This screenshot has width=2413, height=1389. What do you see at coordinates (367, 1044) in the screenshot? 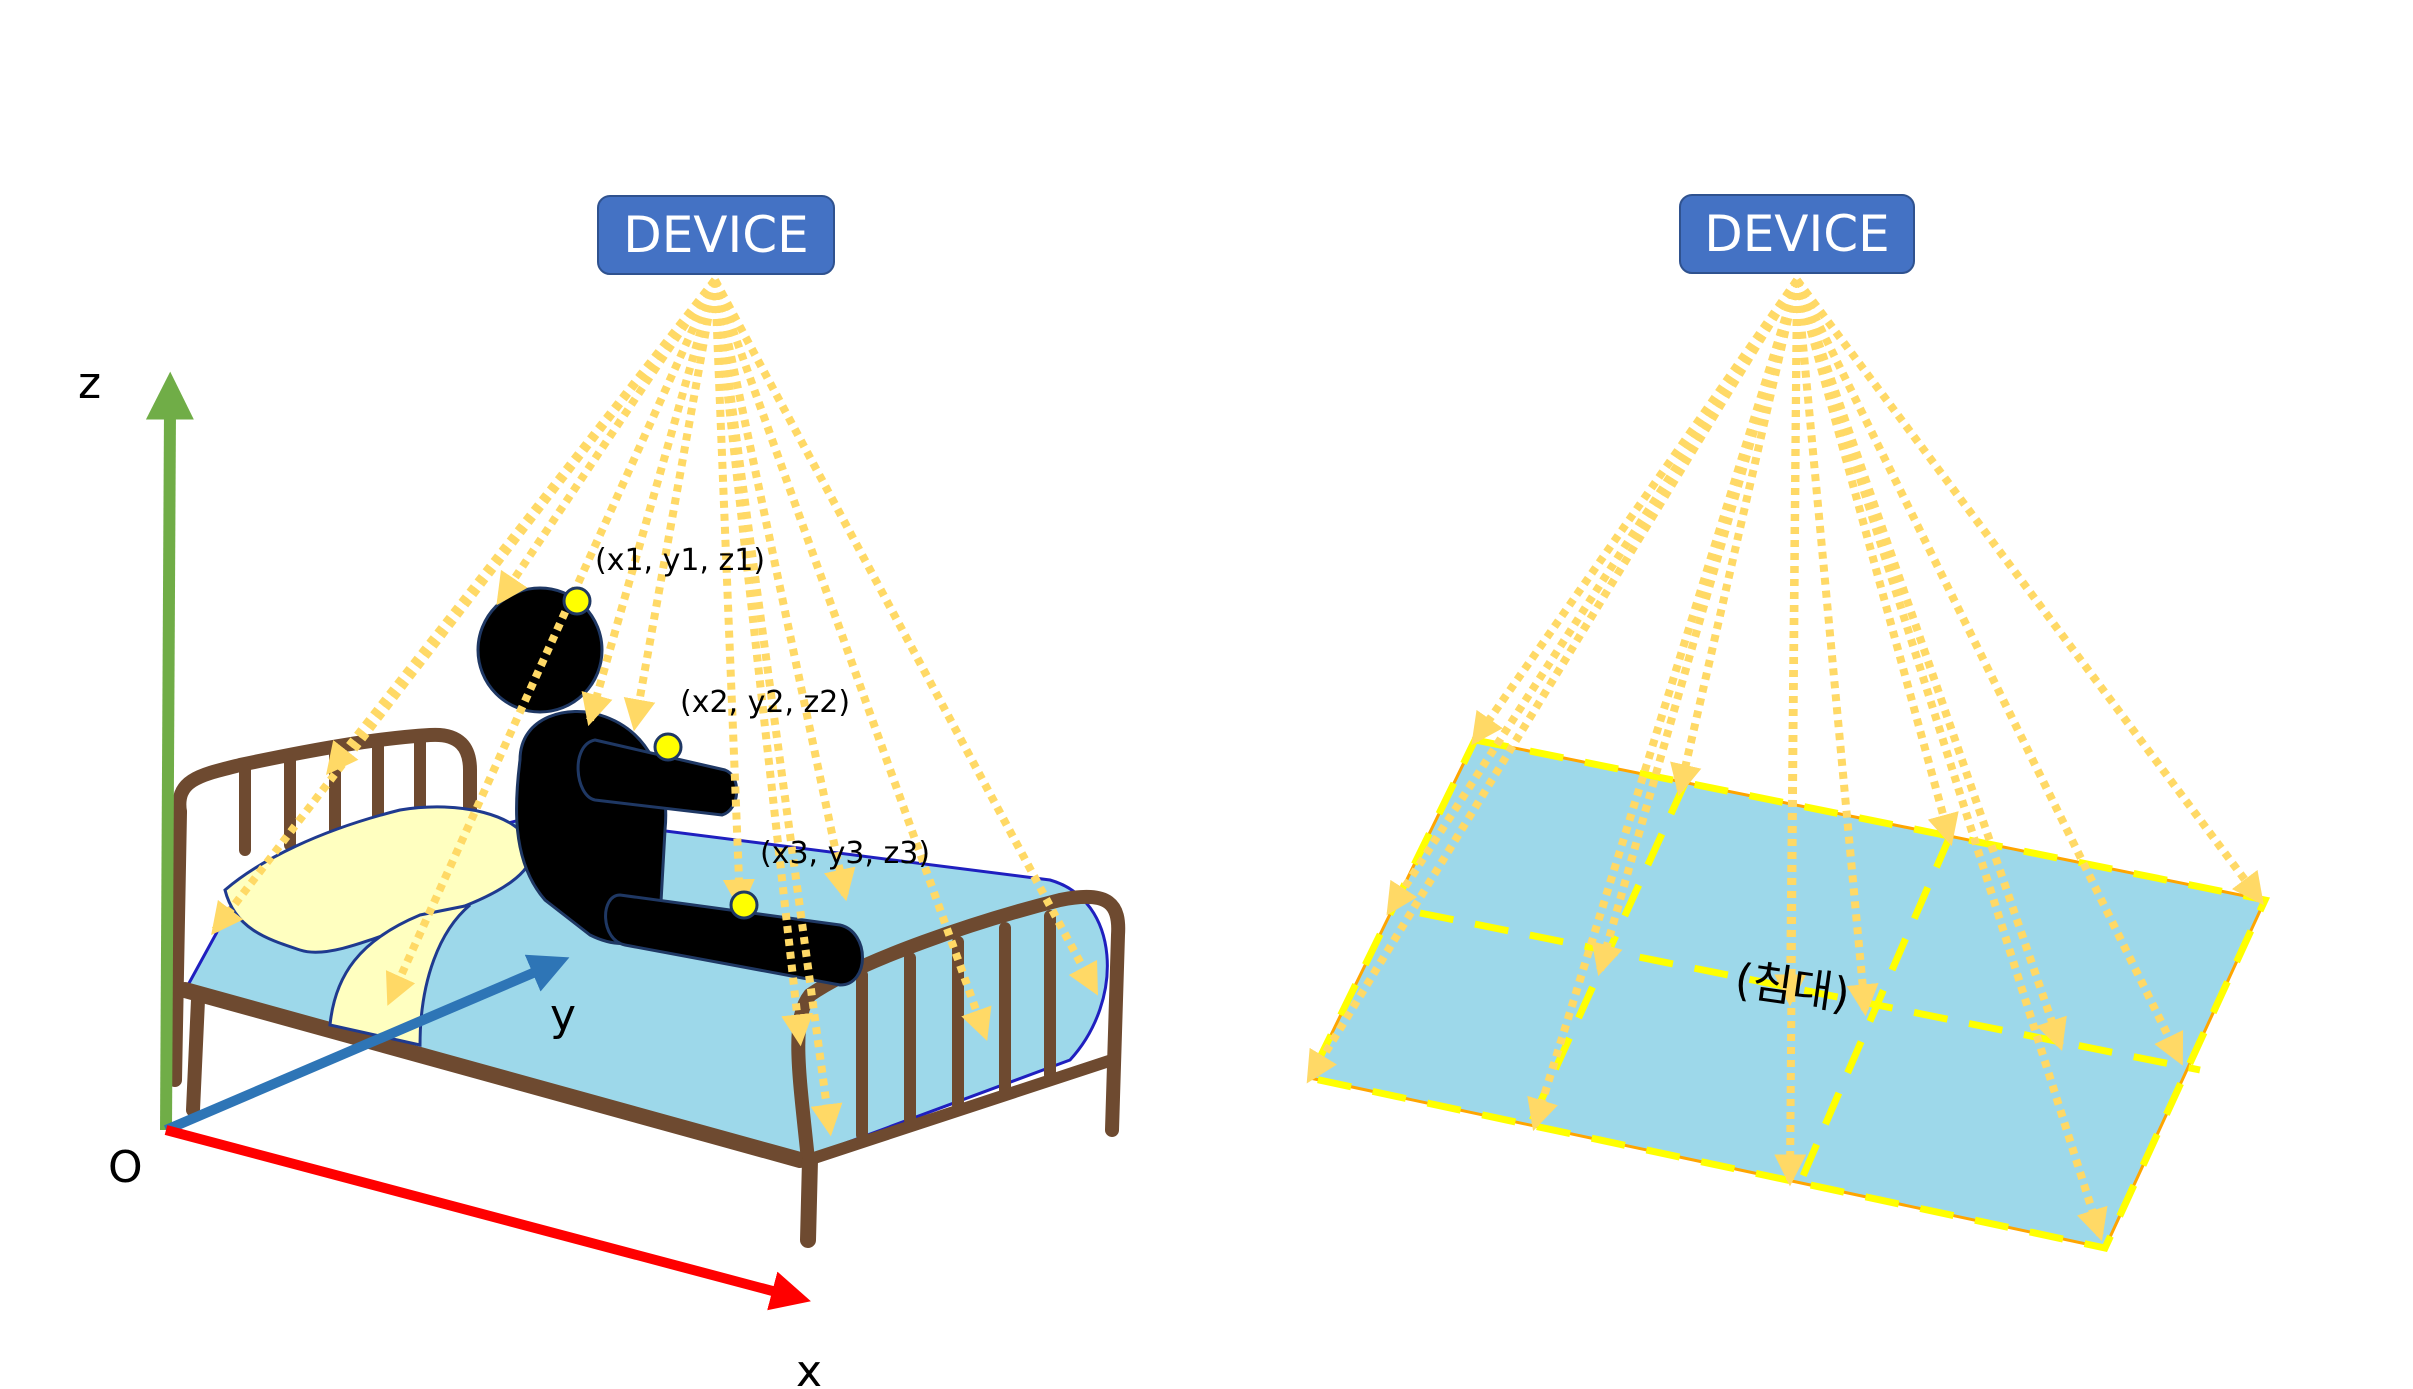
I see `y-axis` at bounding box center [367, 1044].